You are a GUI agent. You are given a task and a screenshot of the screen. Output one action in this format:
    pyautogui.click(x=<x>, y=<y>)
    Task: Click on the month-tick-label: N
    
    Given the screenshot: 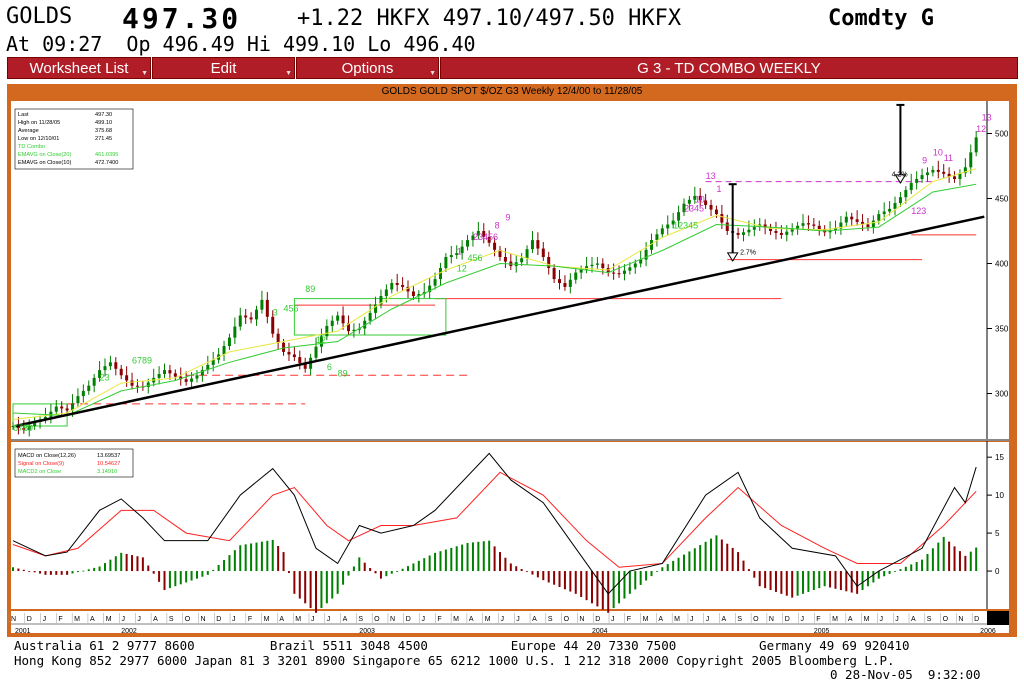 What is the action you would take?
    pyautogui.click(x=13, y=619)
    